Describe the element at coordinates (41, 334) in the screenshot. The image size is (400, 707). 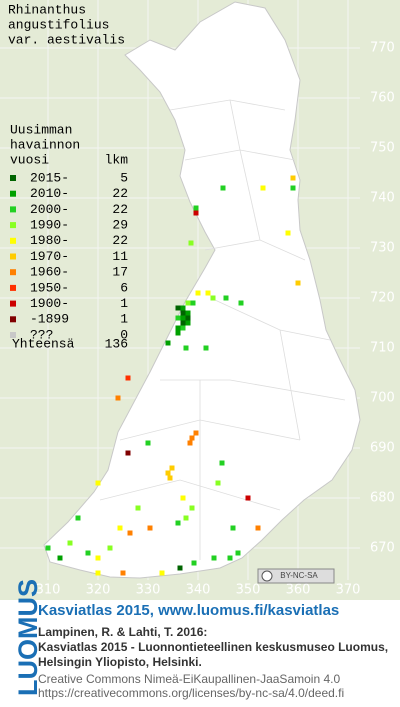
I see `legend-label: ???` at that location.